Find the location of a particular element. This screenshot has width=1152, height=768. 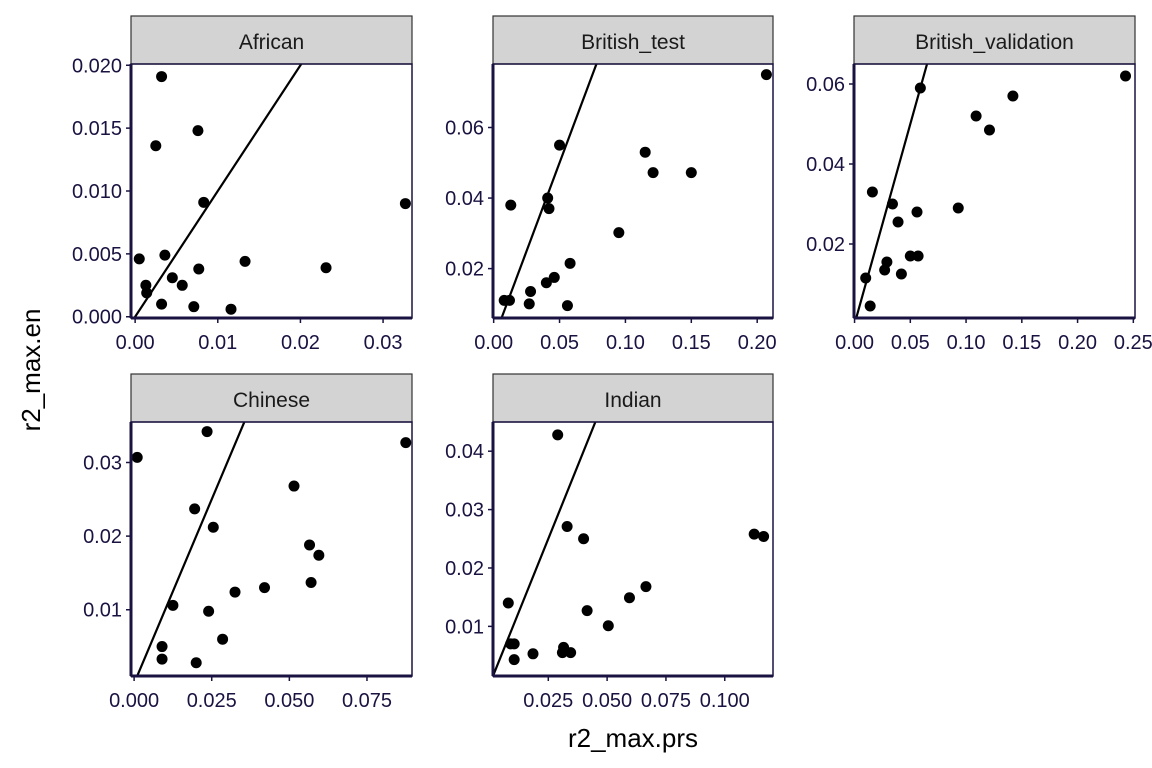

y-tick-label: 0.01 is located at coordinates (464, 627).